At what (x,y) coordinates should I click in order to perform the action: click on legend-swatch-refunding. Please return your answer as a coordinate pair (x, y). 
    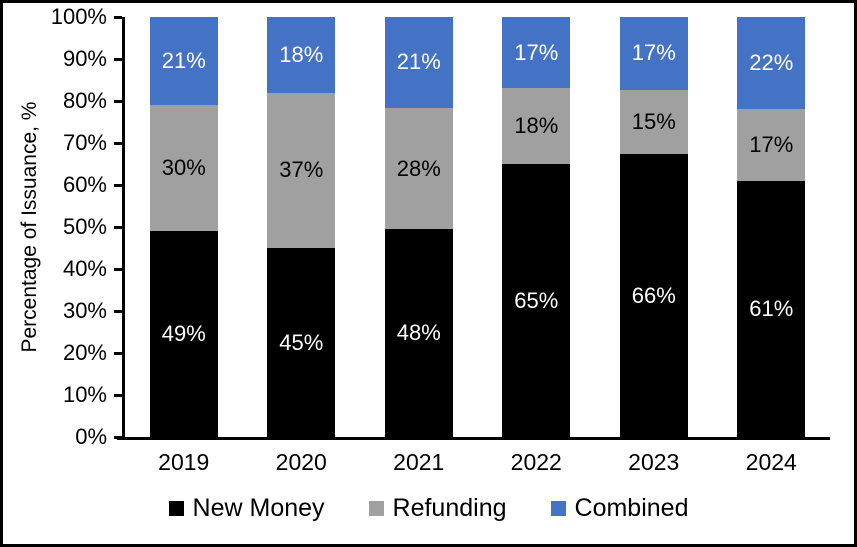
    Looking at the image, I should click on (376, 508).